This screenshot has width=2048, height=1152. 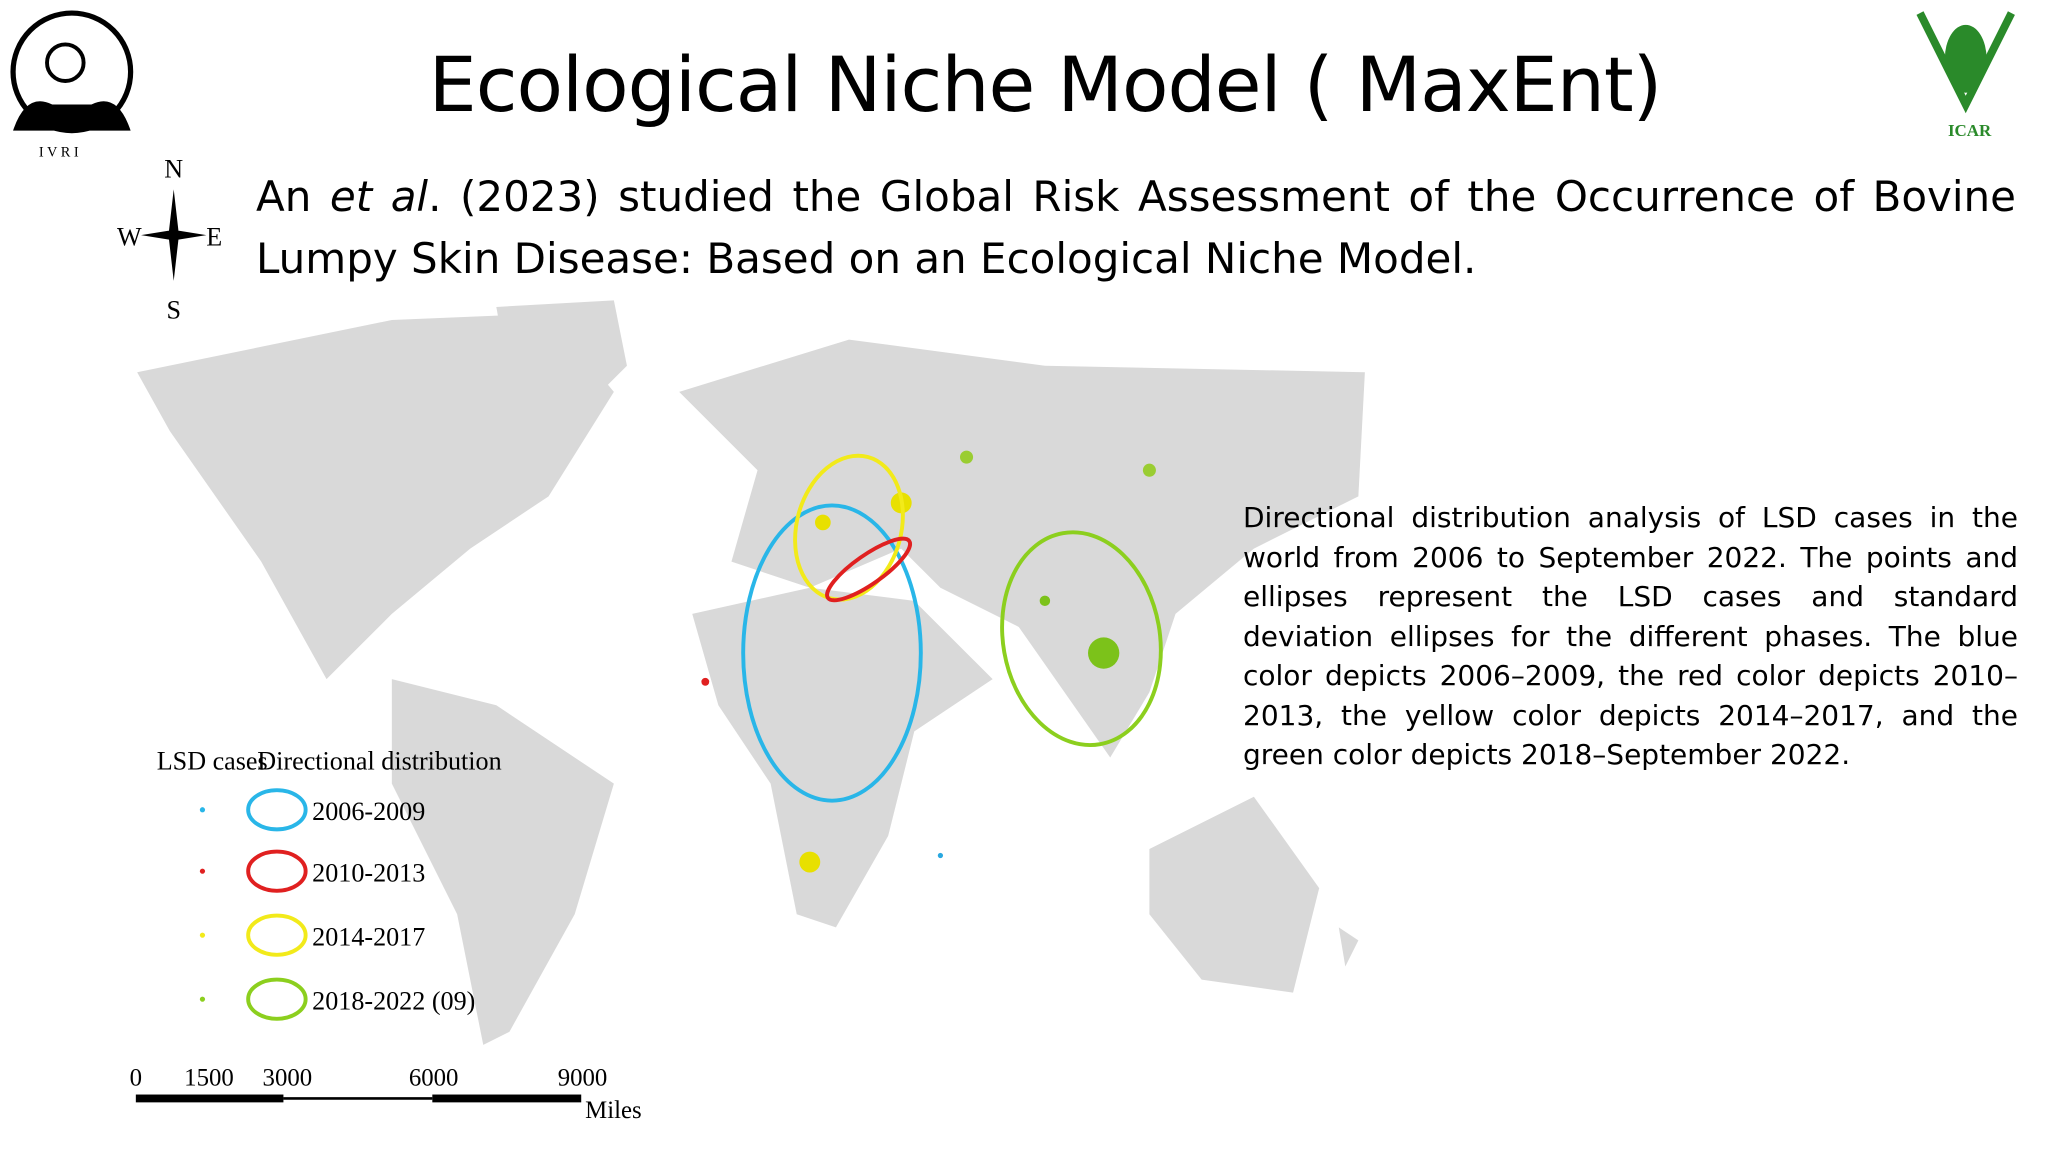 What do you see at coordinates (613, 1110) in the screenshot?
I see `scale-unit: Miles` at bounding box center [613, 1110].